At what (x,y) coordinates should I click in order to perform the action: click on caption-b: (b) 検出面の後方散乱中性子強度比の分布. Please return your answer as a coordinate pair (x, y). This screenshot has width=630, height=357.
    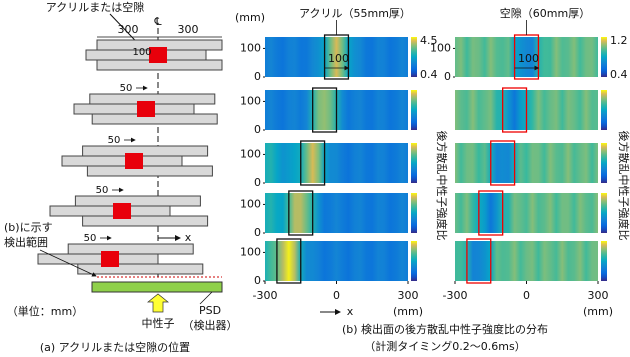
    Looking at the image, I should click on (445, 329).